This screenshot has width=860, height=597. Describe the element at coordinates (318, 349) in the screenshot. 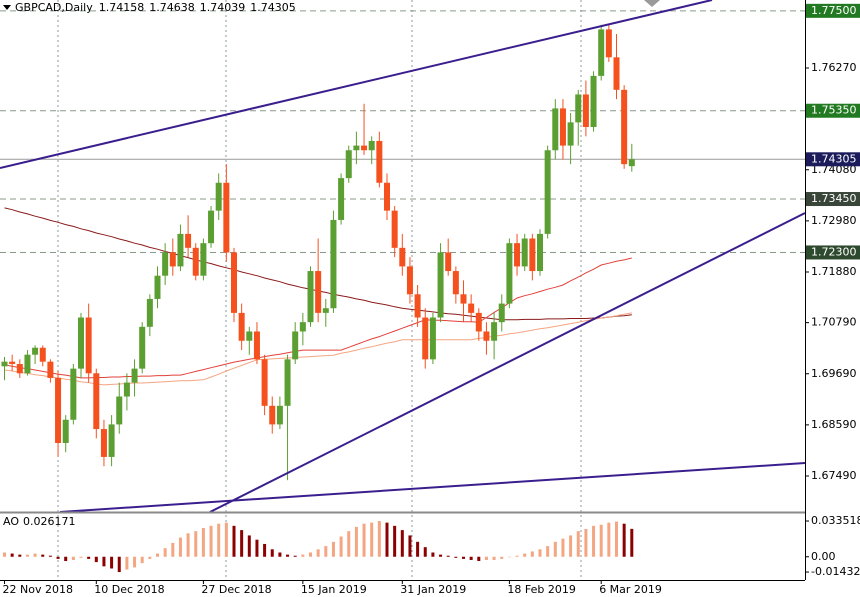

I see `moving-average` at that location.